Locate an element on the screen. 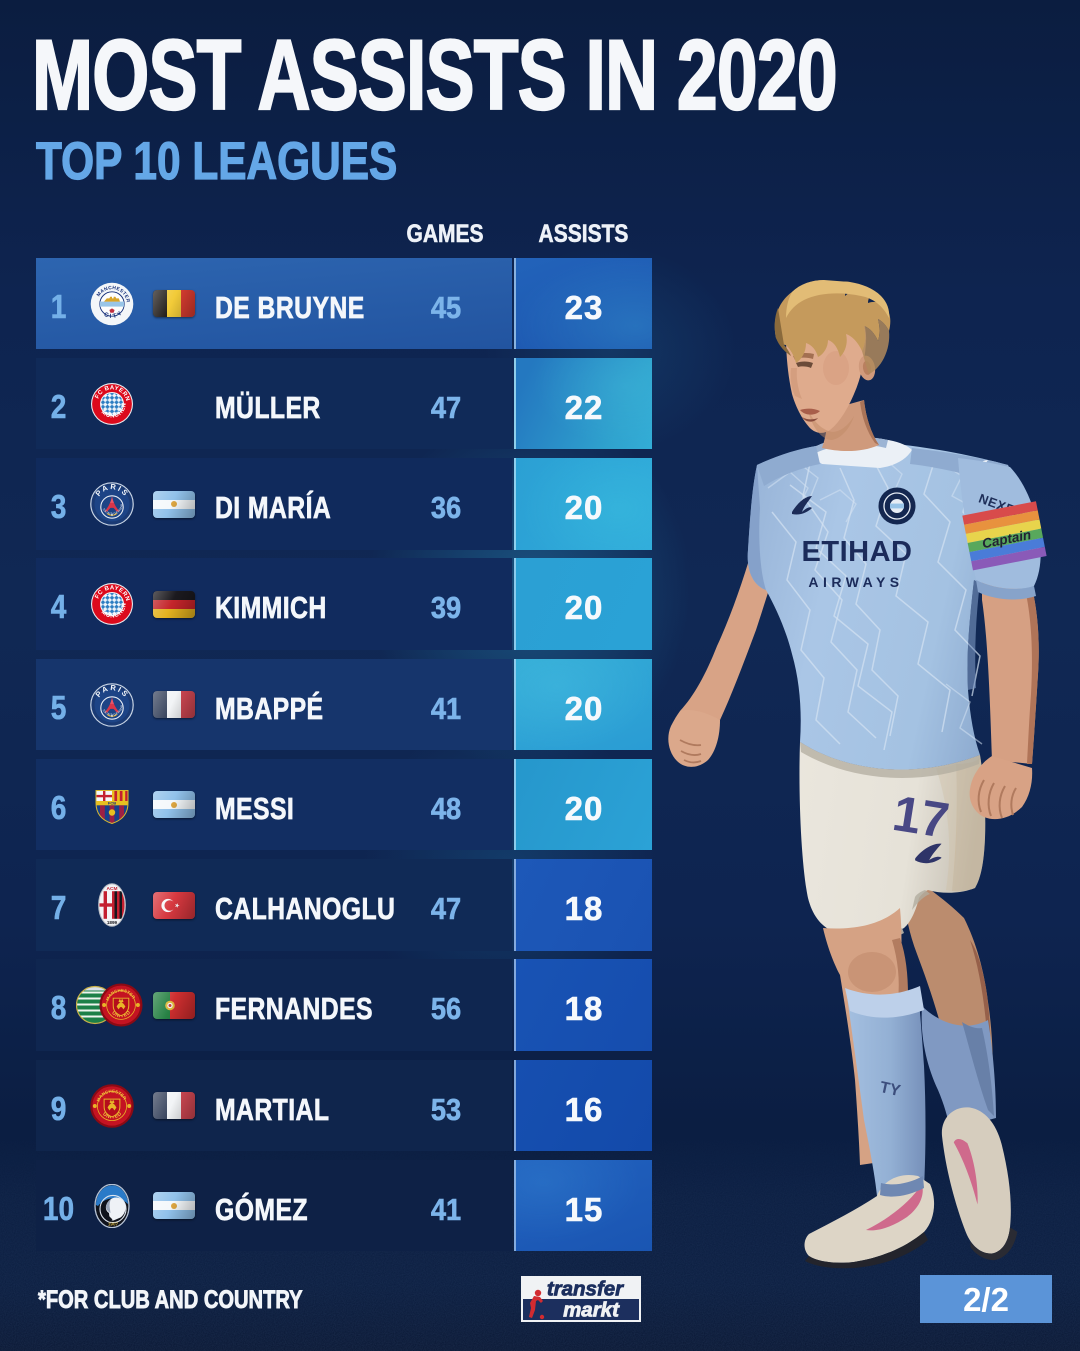  svg-text: CITY is located at coordinates (114, 314).